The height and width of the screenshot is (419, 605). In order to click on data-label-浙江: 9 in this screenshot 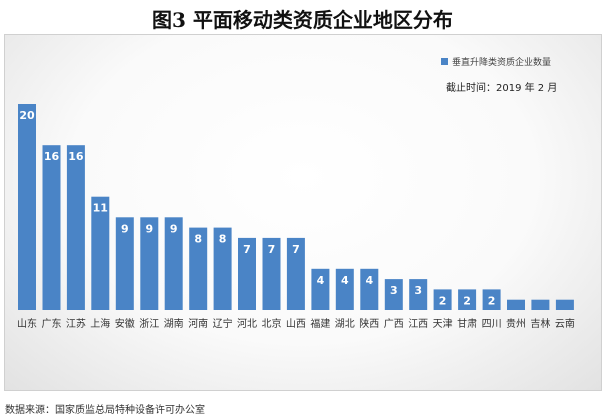, I will do `click(149, 228)`.